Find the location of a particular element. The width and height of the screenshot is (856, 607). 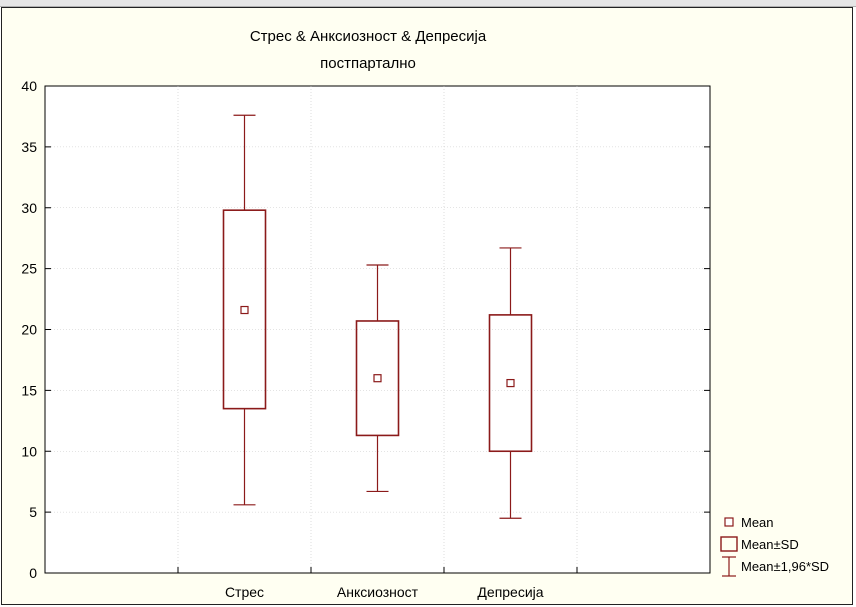

x-axis: Стрес Анксиозност Депресија is located at coordinates (377, 583).